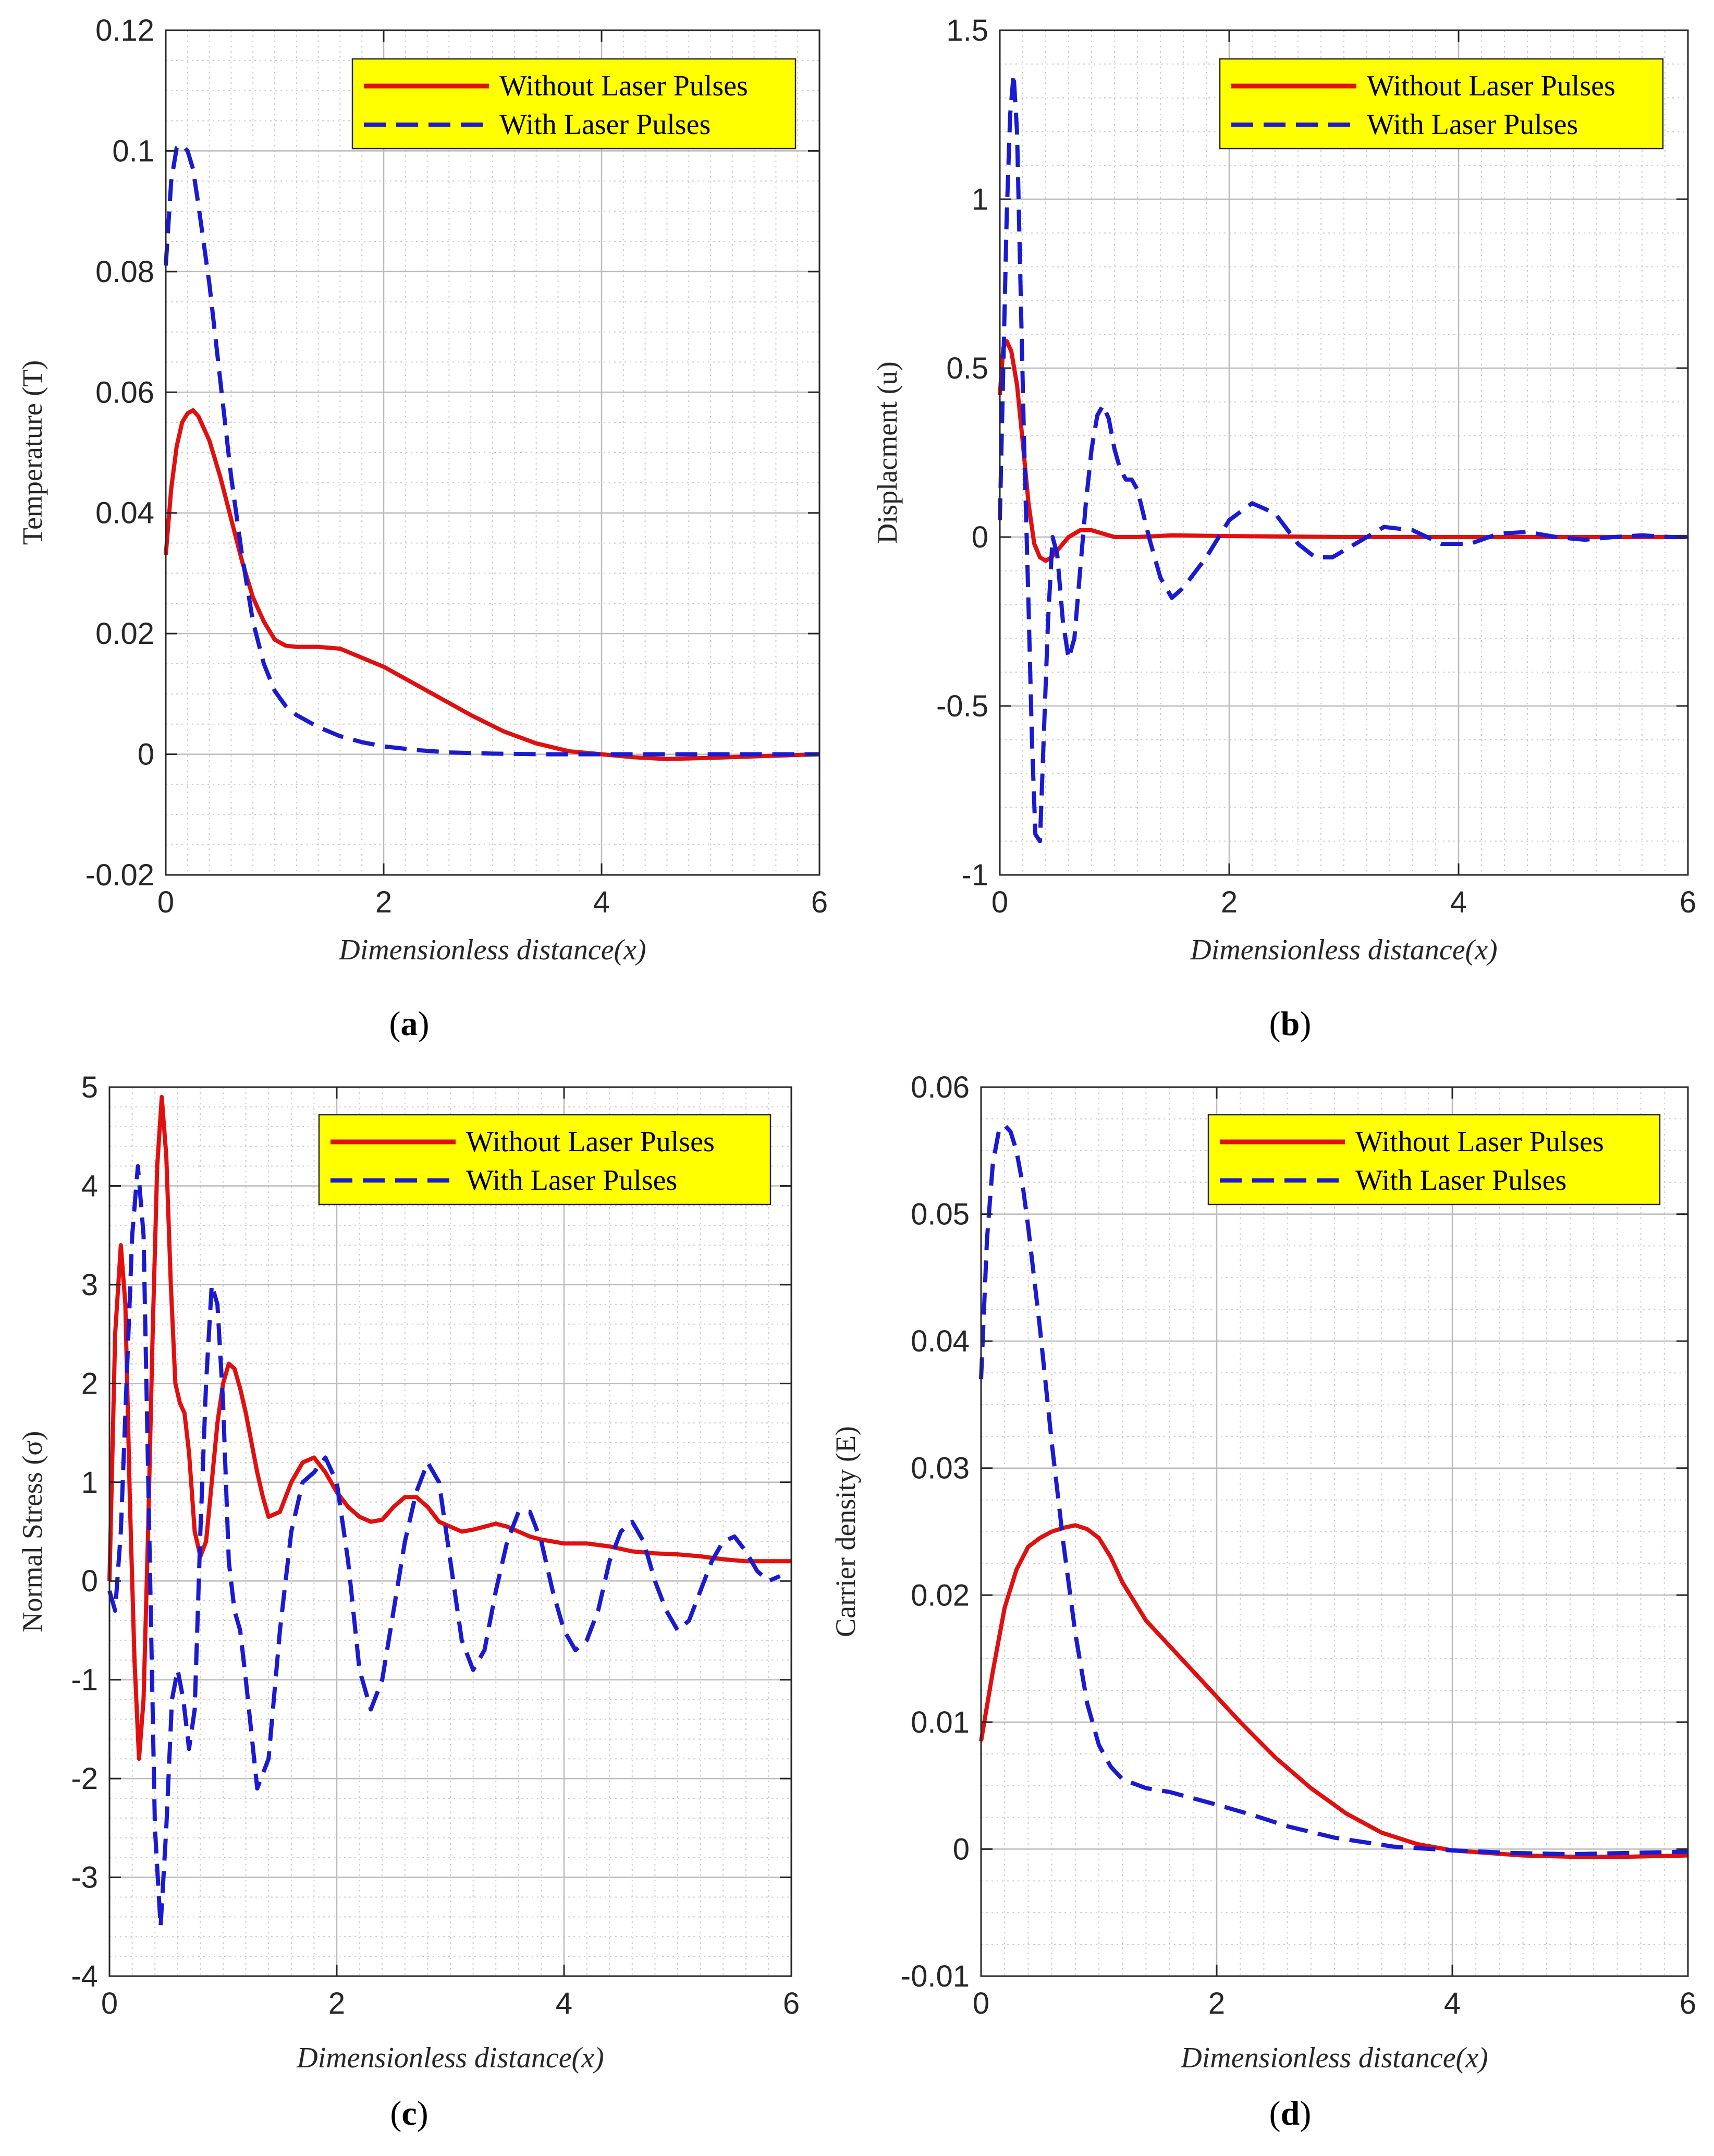 The width and height of the screenshot is (1714, 2156). Describe the element at coordinates (32, 452) in the screenshot. I see `y-axis-label: Temperature (T)` at that location.